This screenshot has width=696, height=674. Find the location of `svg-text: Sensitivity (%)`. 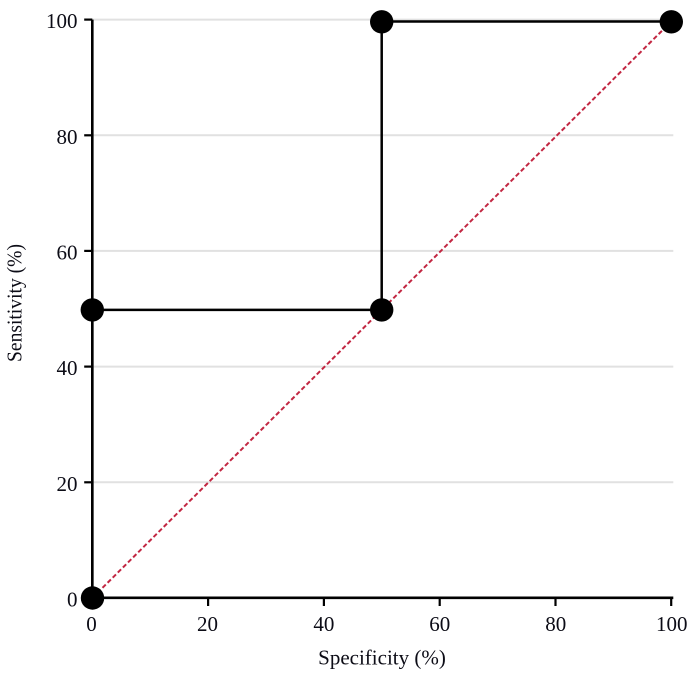

svg-text: Sensitivity (%) is located at coordinates (15, 303).